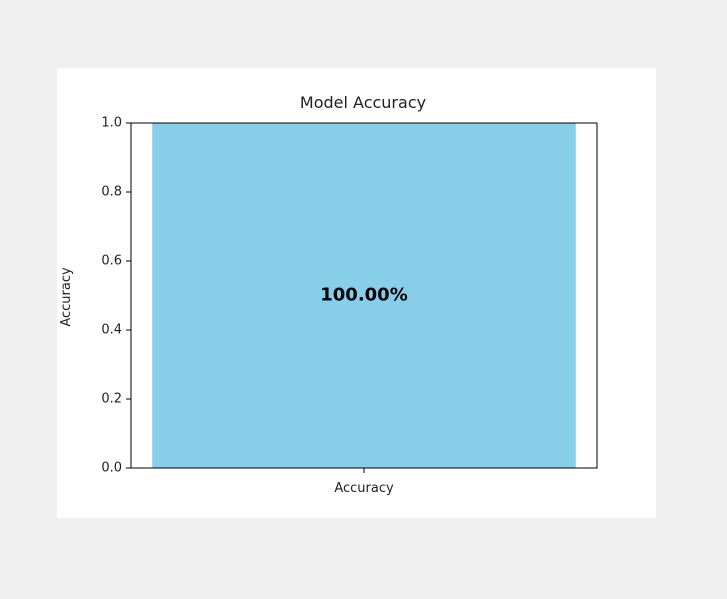 This screenshot has width=727, height=599. Describe the element at coordinates (111, 261) in the screenshot. I see `y-tick-label: 0.6` at that location.